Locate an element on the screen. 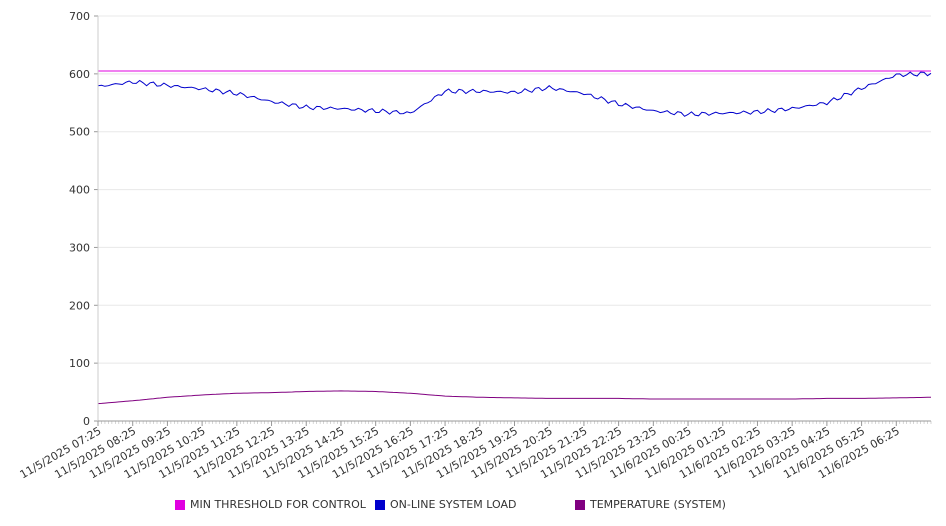  y-tick-label-300: 300 is located at coordinates (79, 247).